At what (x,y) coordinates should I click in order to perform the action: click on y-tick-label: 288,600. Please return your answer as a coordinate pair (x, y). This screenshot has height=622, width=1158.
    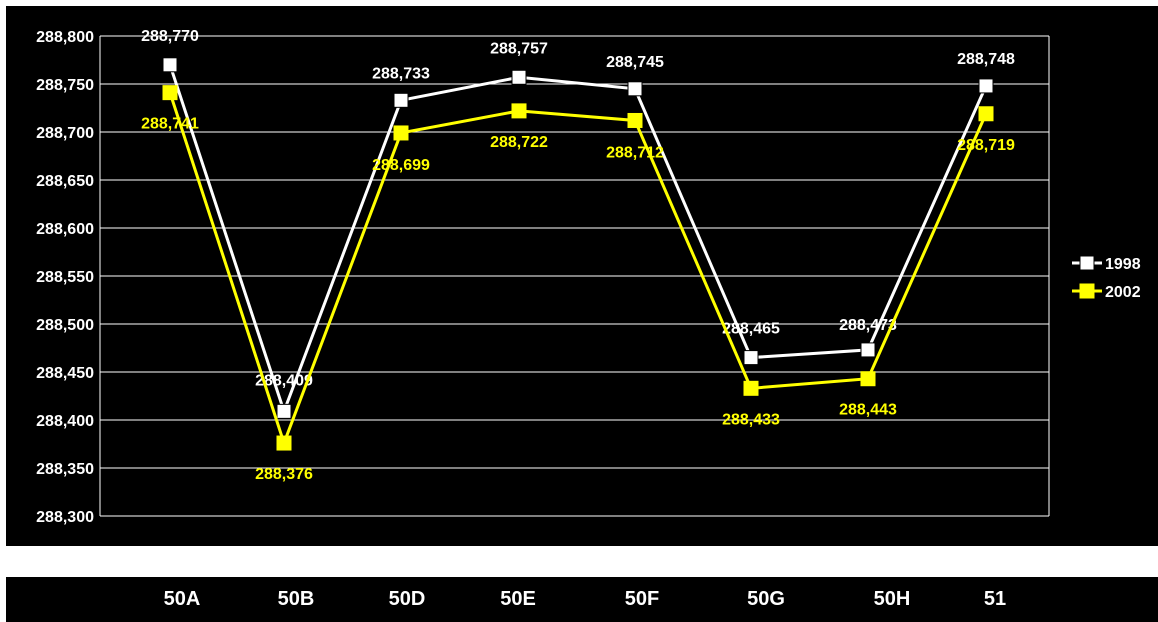
    Looking at the image, I should click on (65, 229).